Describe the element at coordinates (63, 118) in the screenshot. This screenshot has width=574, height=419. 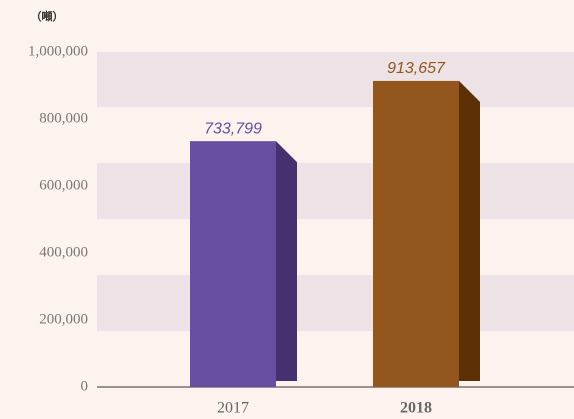
I see `y-tick-label: 800,000` at that location.